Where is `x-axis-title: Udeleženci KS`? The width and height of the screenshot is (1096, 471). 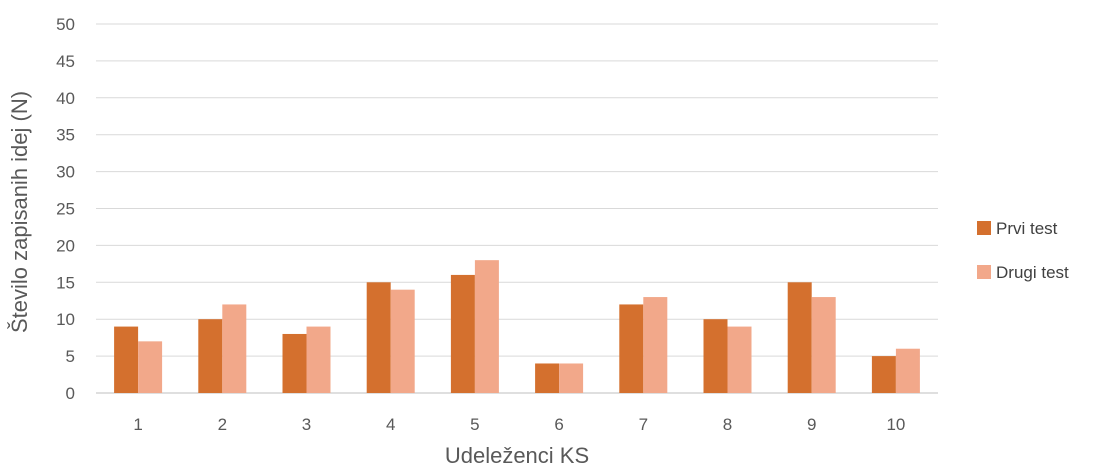
x-axis-title: Udeleženci KS is located at coordinates (517, 455).